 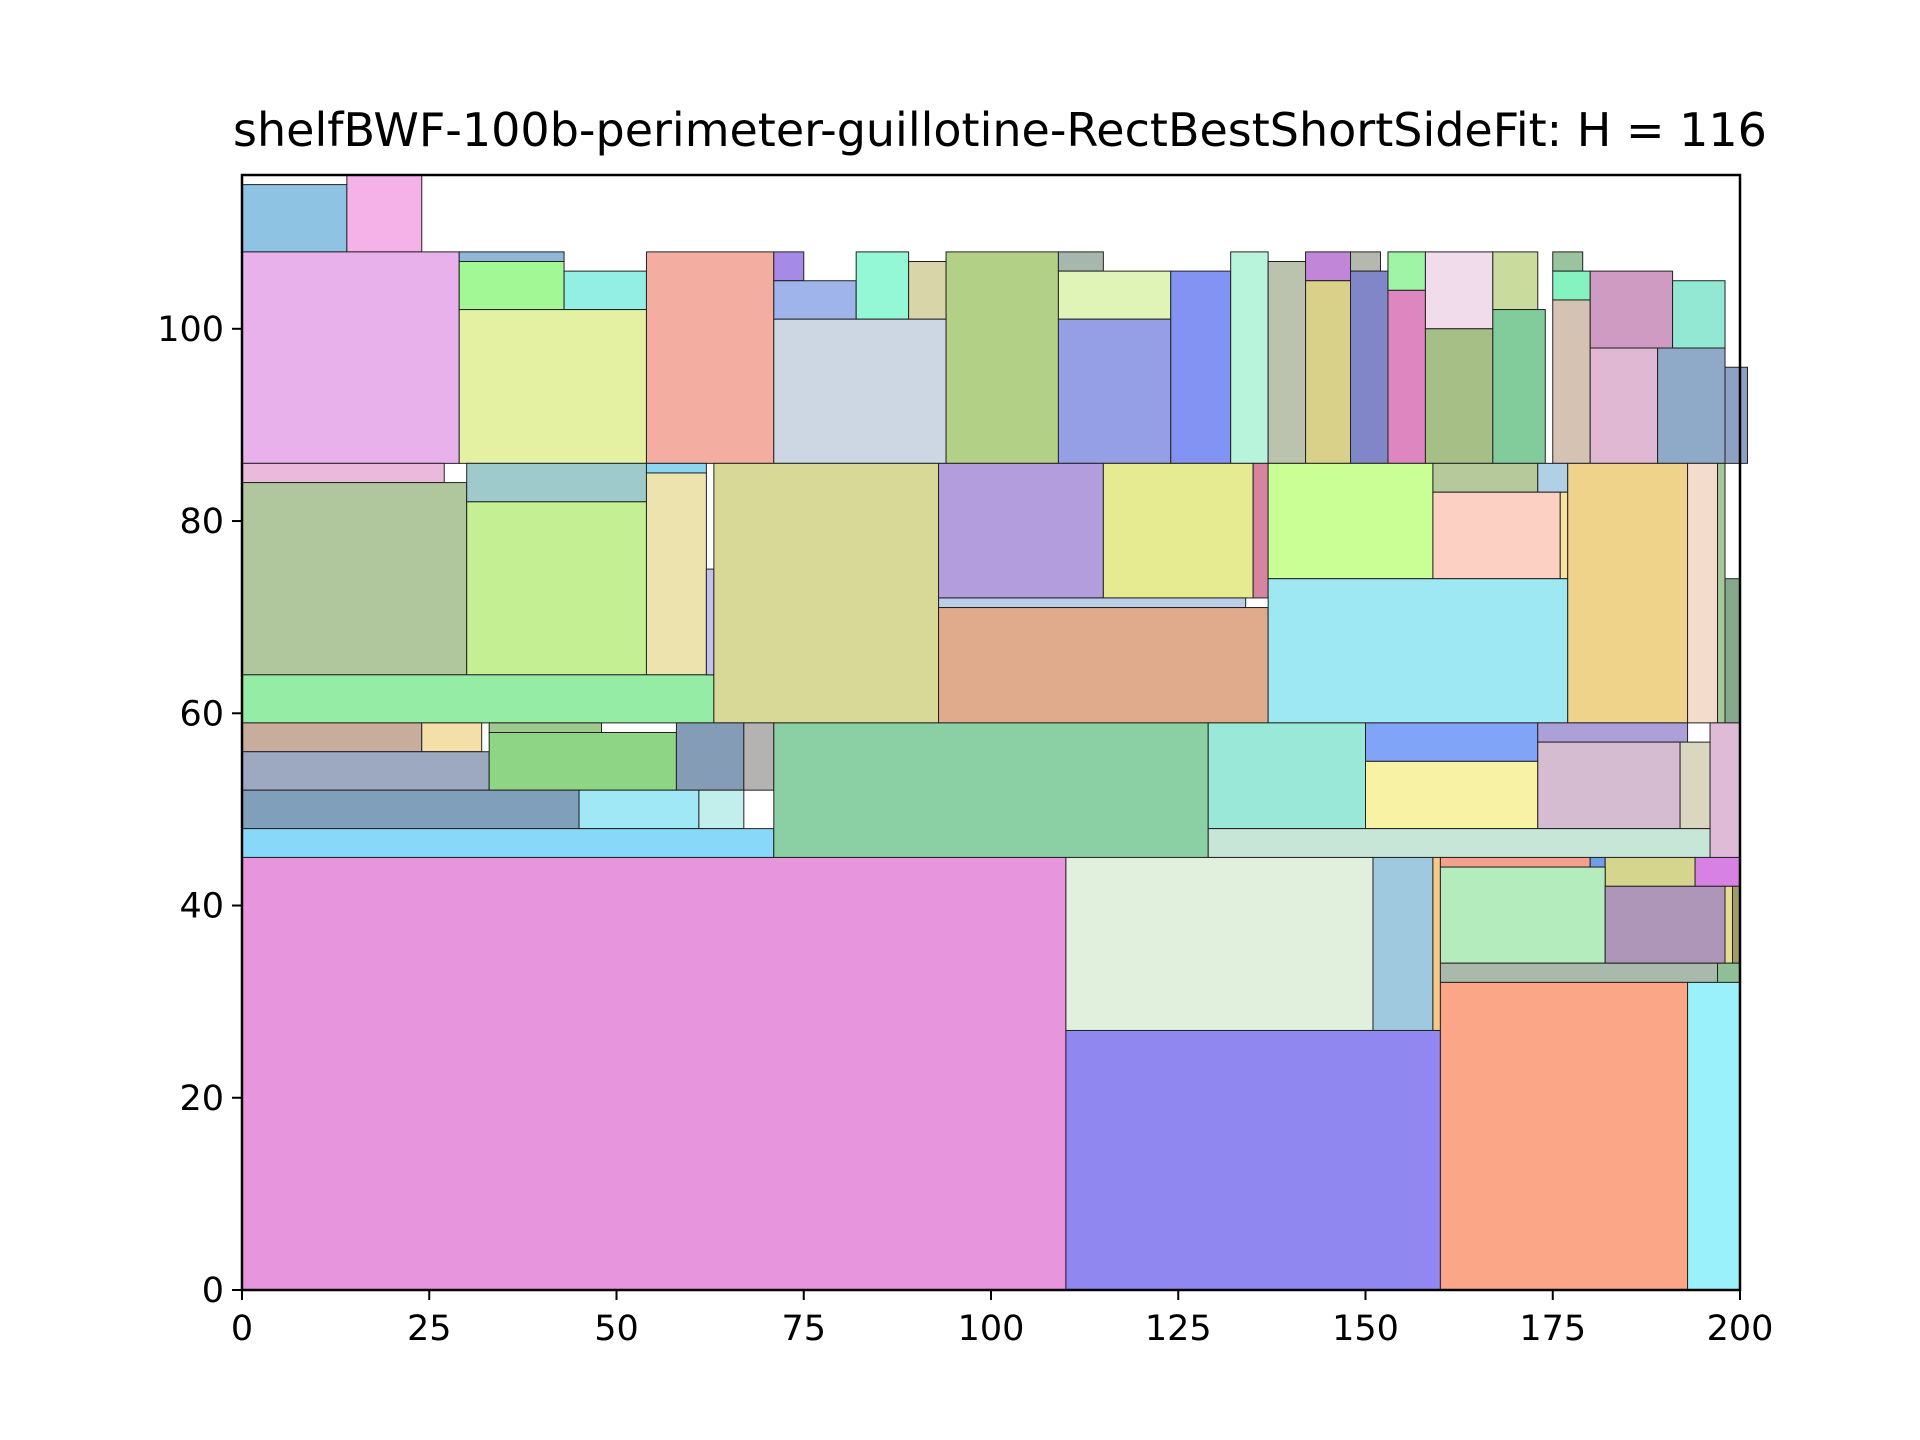 What do you see at coordinates (201, 714) in the screenshot?
I see `y-tick-label: 60` at bounding box center [201, 714].